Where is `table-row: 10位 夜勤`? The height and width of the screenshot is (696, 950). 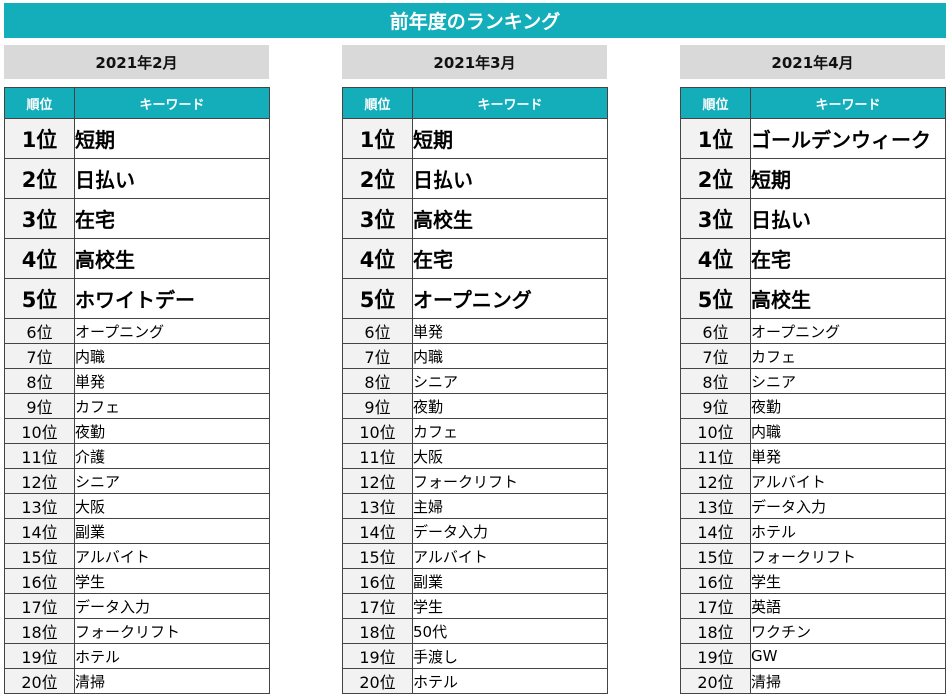 table-row: 10位 夜勤 is located at coordinates (137, 431).